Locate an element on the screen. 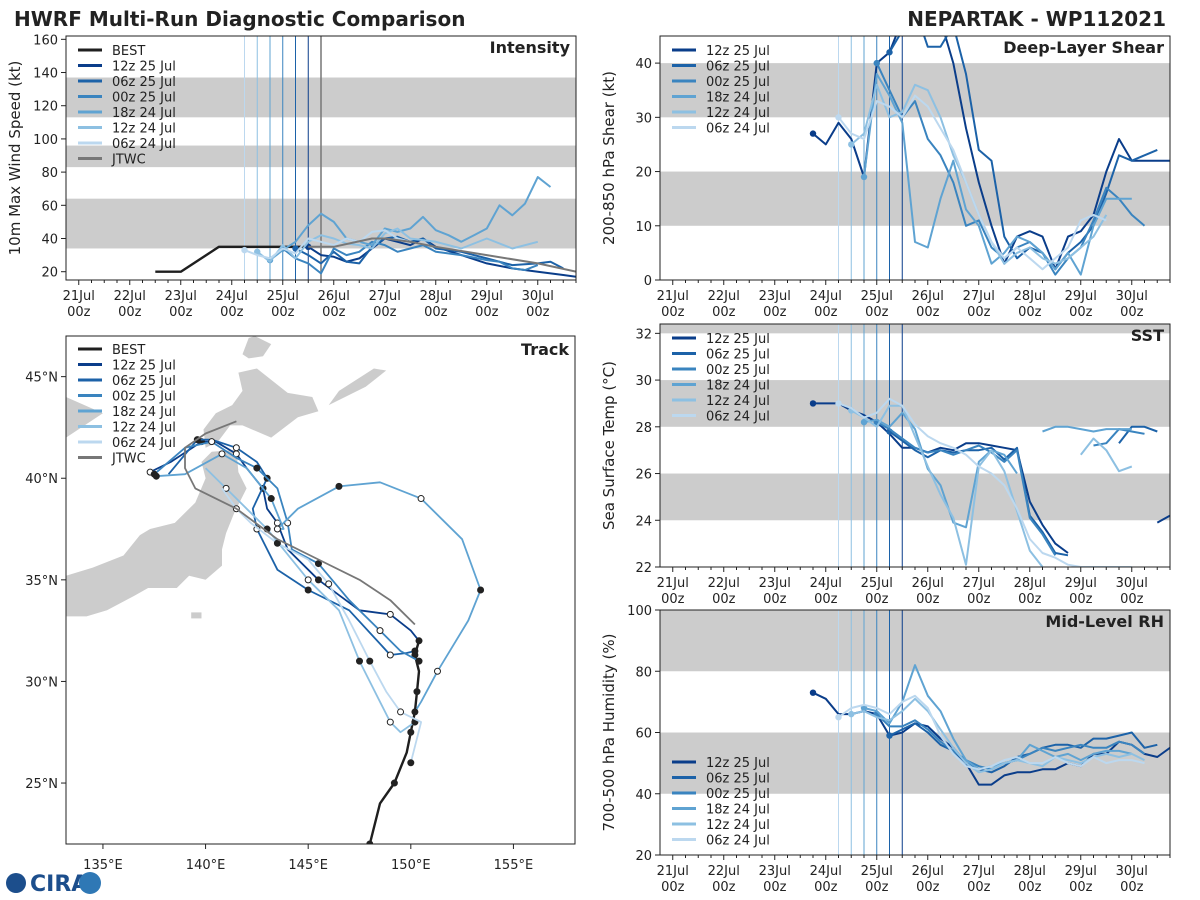  track-ytick-label-4: 45°N is located at coordinates (41, 378).